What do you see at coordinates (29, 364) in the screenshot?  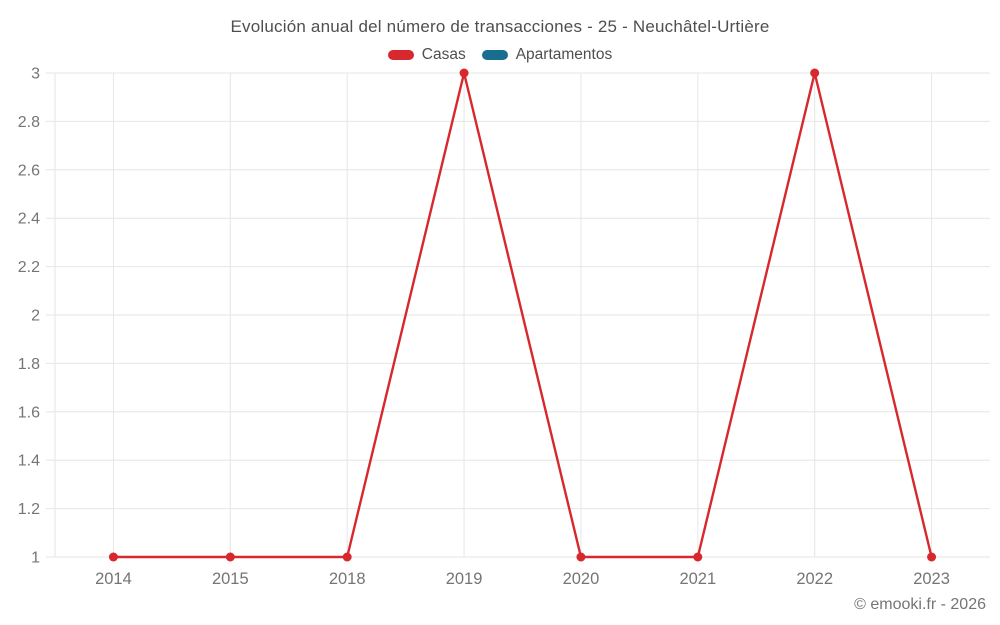 I see `y-axis-tick-label: 1.8` at bounding box center [29, 364].